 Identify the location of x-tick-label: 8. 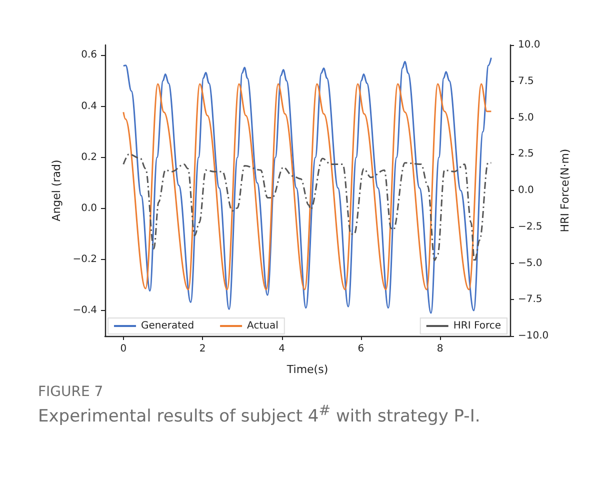
(440, 349).